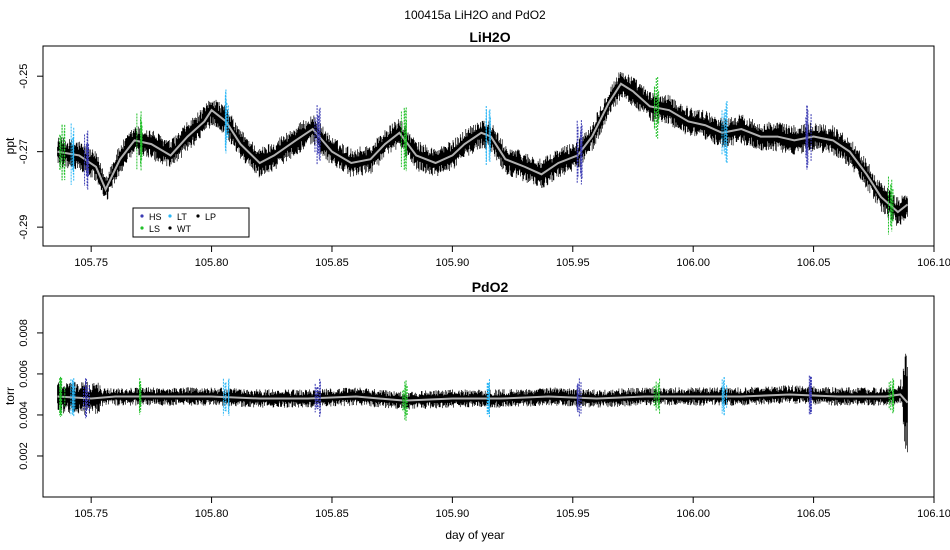 This screenshot has height=550, width=950. I want to click on figure-xlabel: day of year, so click(474, 535).